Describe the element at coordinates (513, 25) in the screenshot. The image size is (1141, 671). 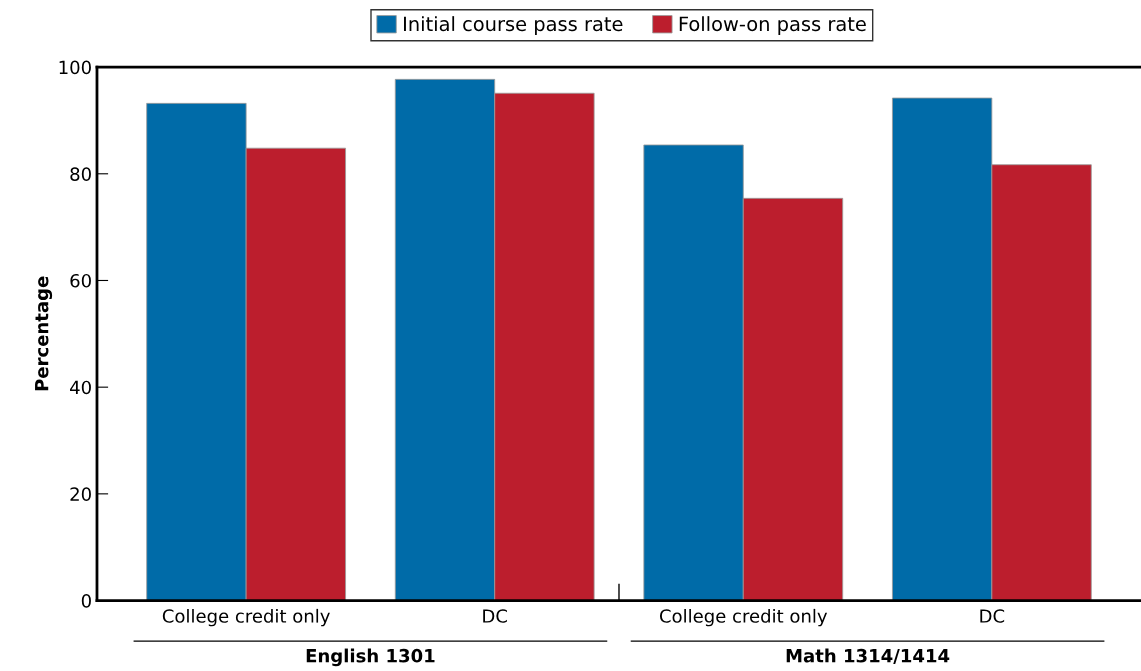
I see `legend-label: Initial course pass rate` at that location.